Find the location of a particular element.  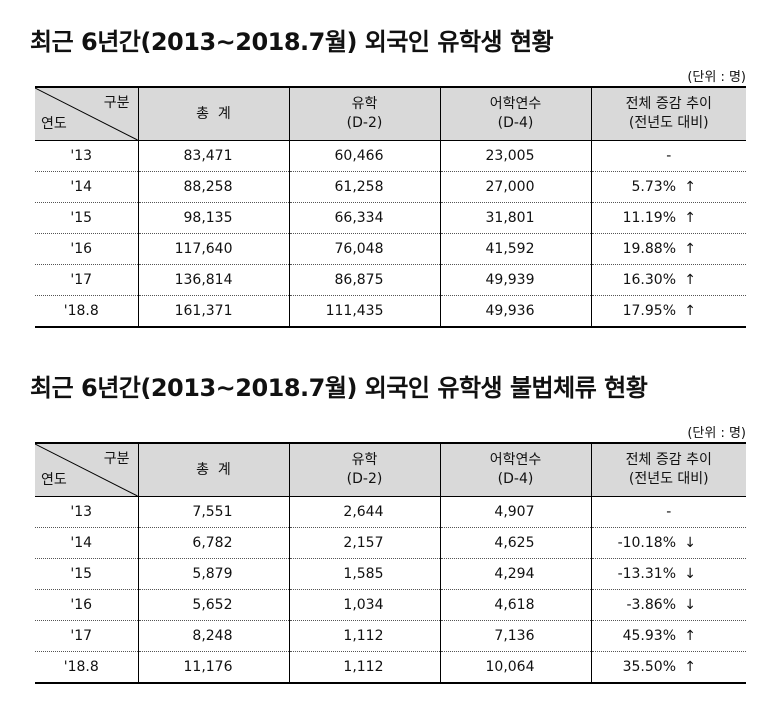

change-value: 17.95% is located at coordinates (649, 311).